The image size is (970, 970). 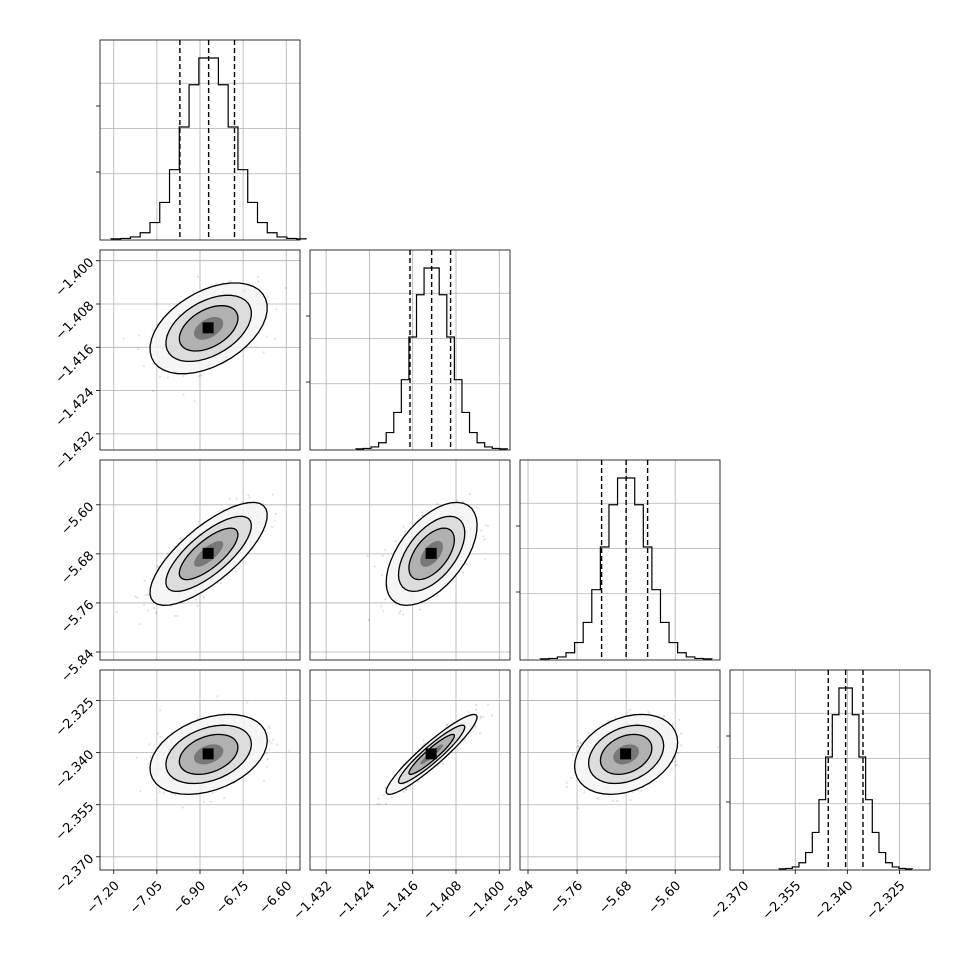 What do you see at coordinates (730, 900) in the screenshot?
I see `x-tick-label: −2.370` at bounding box center [730, 900].